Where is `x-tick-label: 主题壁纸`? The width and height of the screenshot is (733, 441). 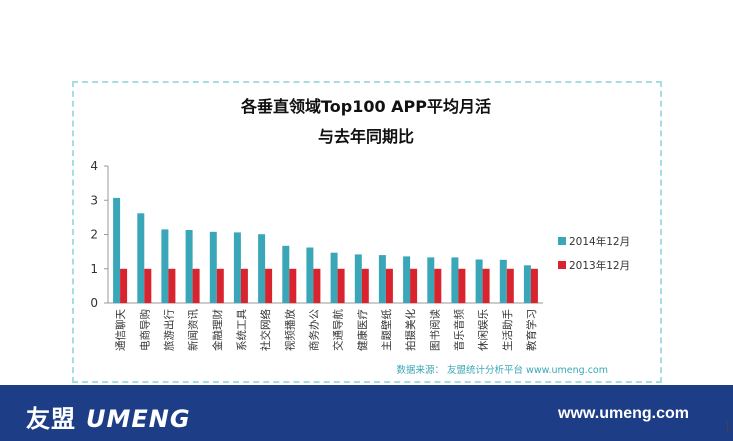
x-tick-label: 主题壁纸 is located at coordinates (386, 330).